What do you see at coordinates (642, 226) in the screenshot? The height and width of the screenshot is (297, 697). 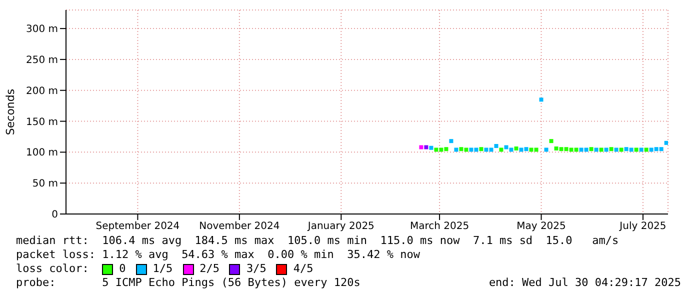 I see `x-tick-label: July 2025` at bounding box center [642, 226].